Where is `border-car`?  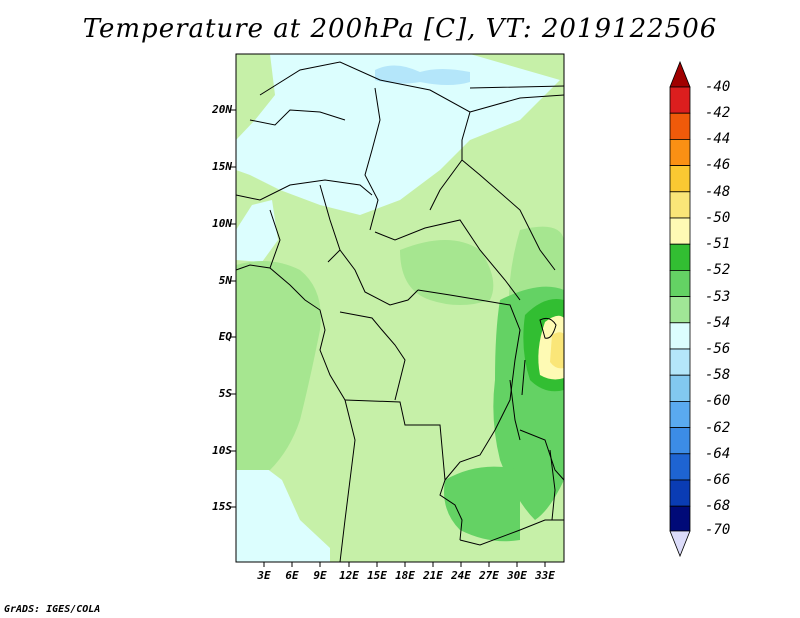
border-car is located at coordinates (447, 260).